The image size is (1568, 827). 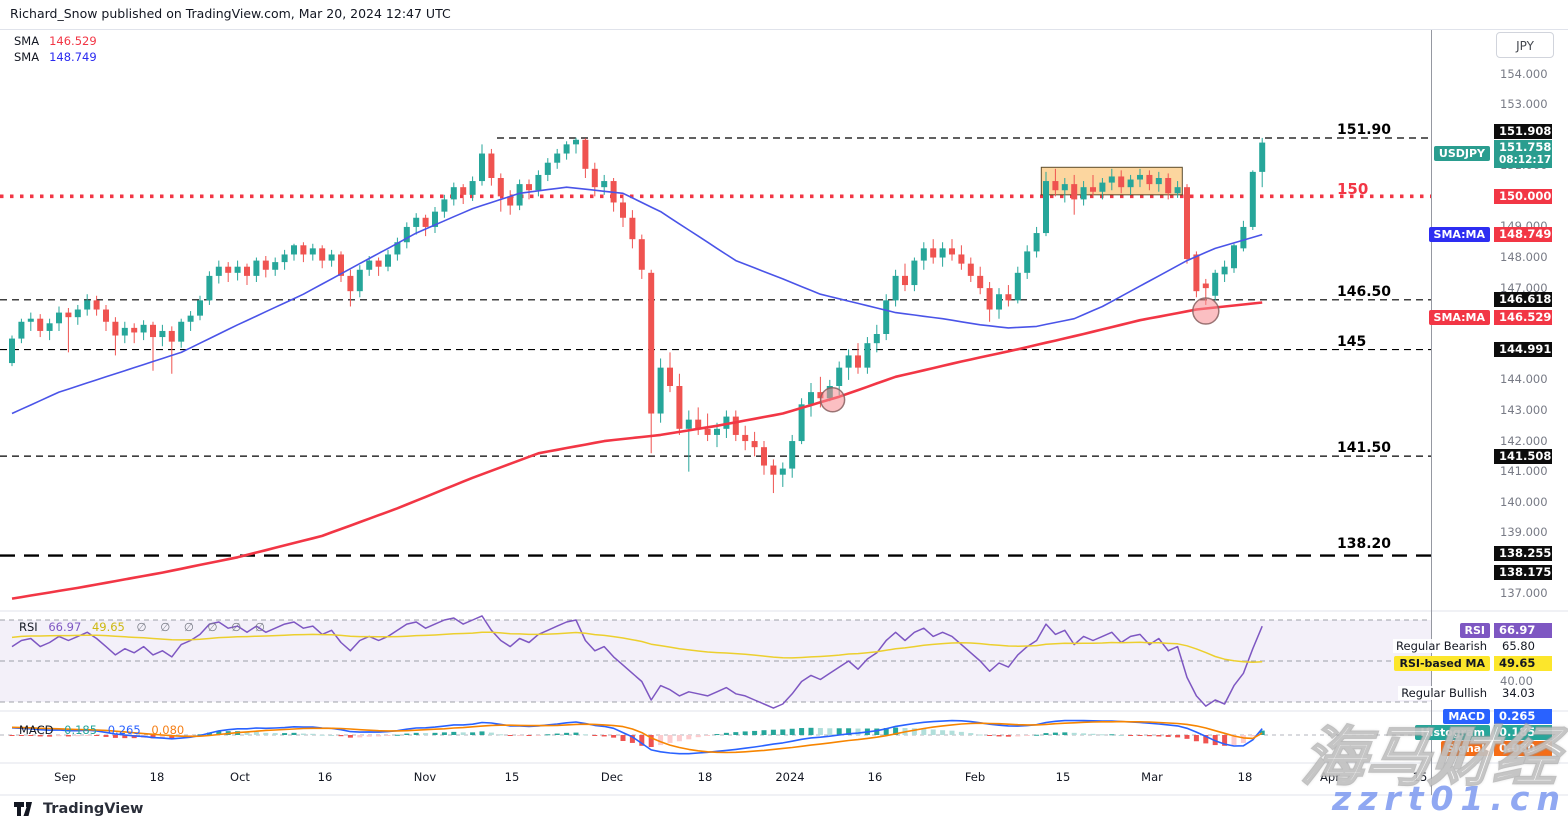 I want to click on price-tick-142: 142.000, so click(x=1524, y=440).